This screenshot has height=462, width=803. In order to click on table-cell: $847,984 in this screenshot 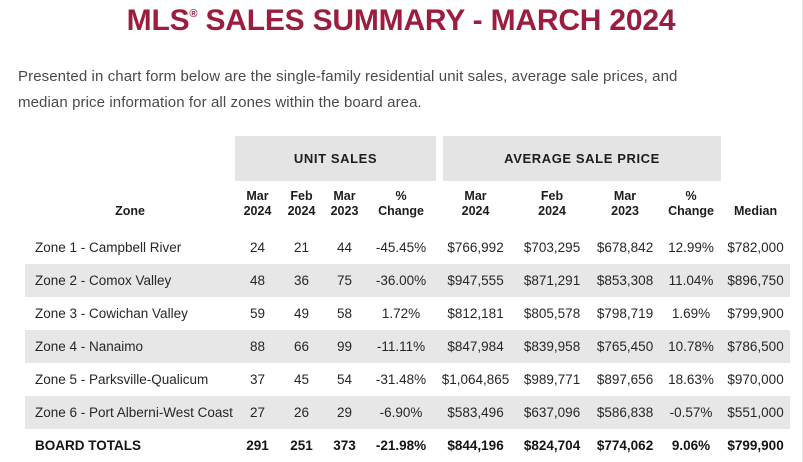, I will do `click(476, 346)`.